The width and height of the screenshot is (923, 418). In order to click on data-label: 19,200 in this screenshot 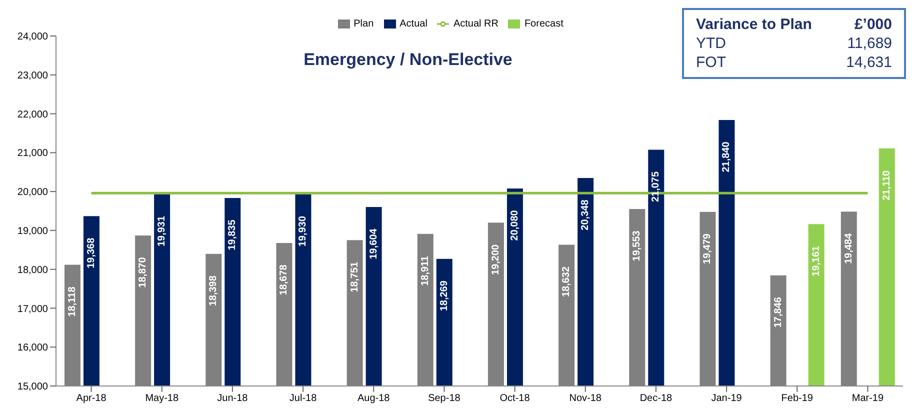, I will do `click(496, 259)`.